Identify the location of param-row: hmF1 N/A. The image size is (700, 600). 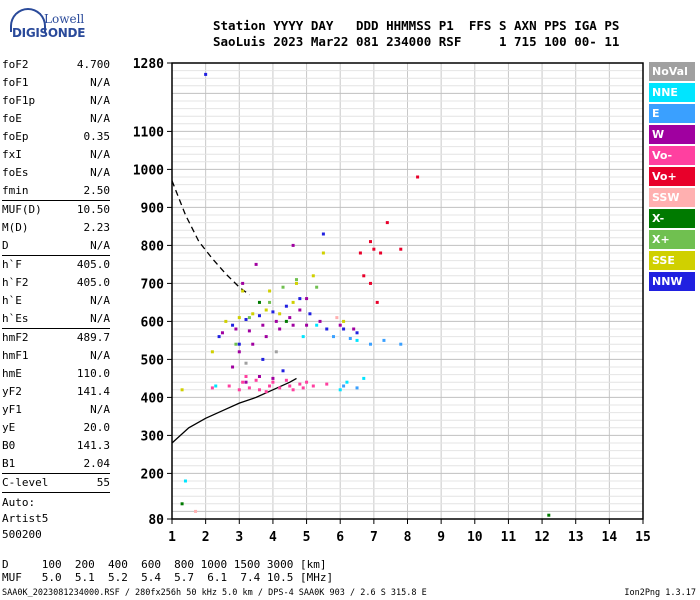
(56, 356).